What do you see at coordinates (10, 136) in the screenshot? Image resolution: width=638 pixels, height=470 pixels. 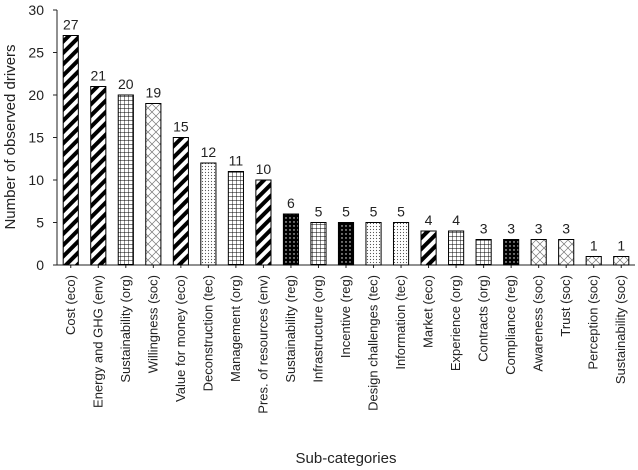 I see `y-axis-title: Number of observed drivers` at bounding box center [10, 136].